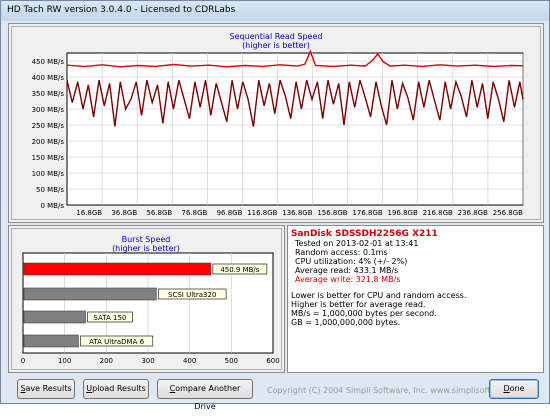 The height and width of the screenshot is (416, 550). Describe the element at coordinates (23, 361) in the screenshot. I see `burst-x-tick-label: 0` at that location.